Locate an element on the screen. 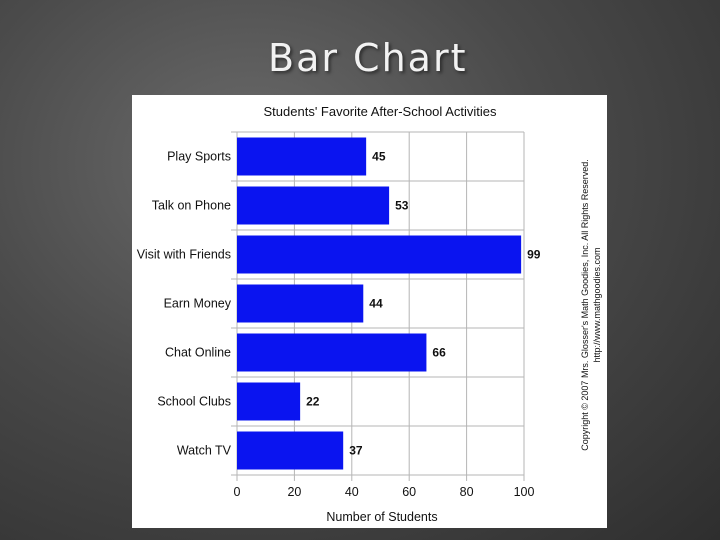  category-label: Play Sports is located at coordinates (199, 157).